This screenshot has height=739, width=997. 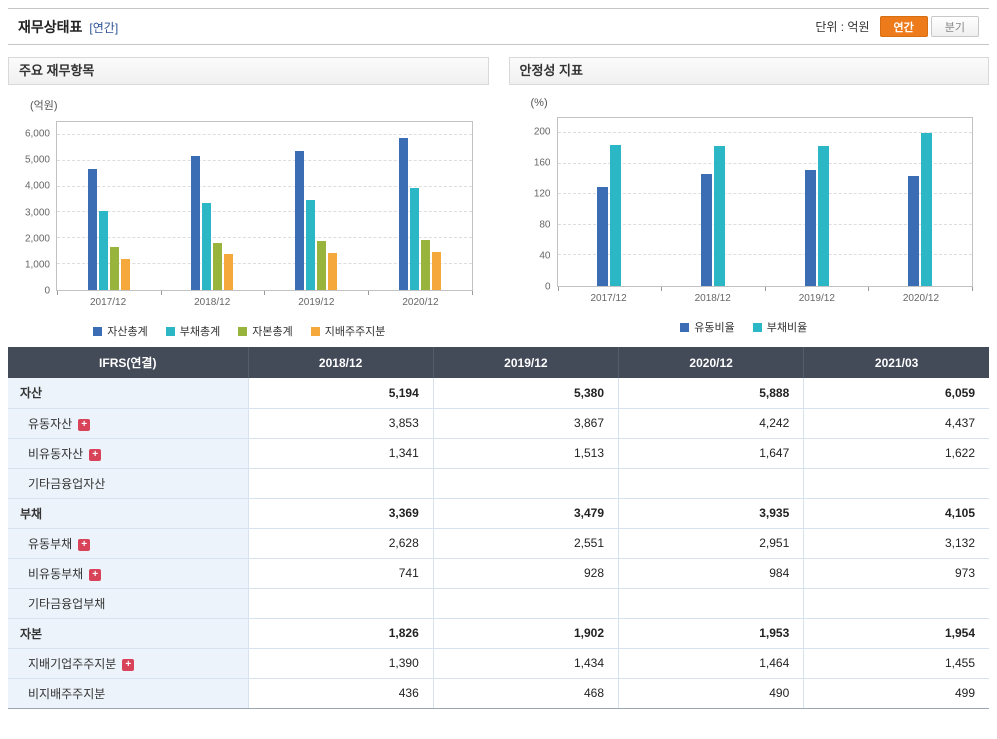 What do you see at coordinates (542, 163) in the screenshot?
I see `y-tick-label: 160` at bounding box center [542, 163].